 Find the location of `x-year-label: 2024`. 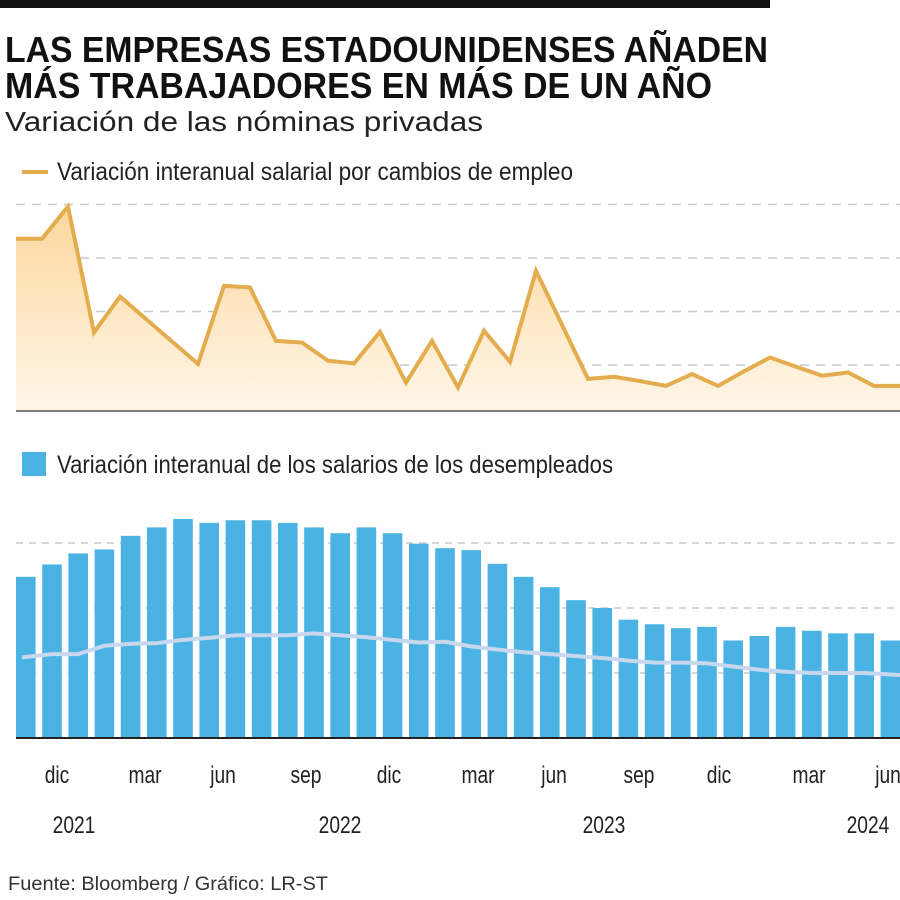

x-year-label: 2024 is located at coordinates (868, 825).